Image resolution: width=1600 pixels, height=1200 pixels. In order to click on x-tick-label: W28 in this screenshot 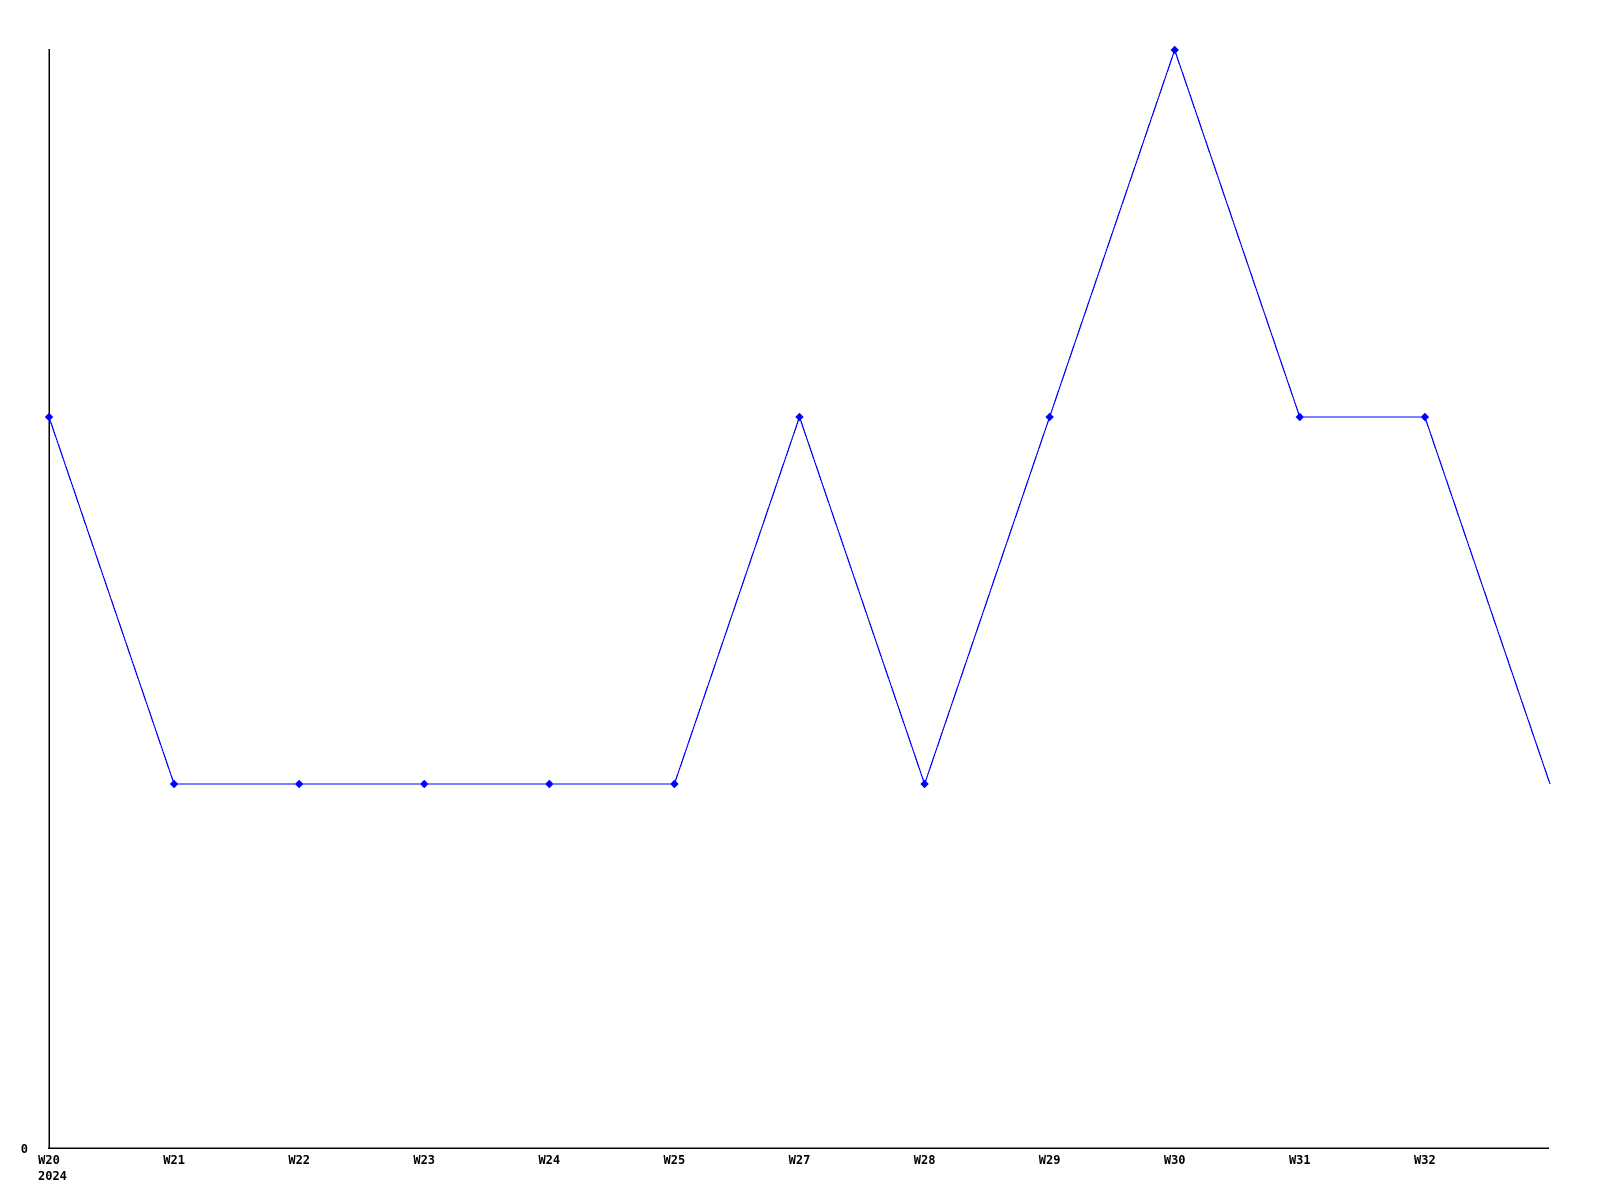, I will do `click(925, 1160)`.